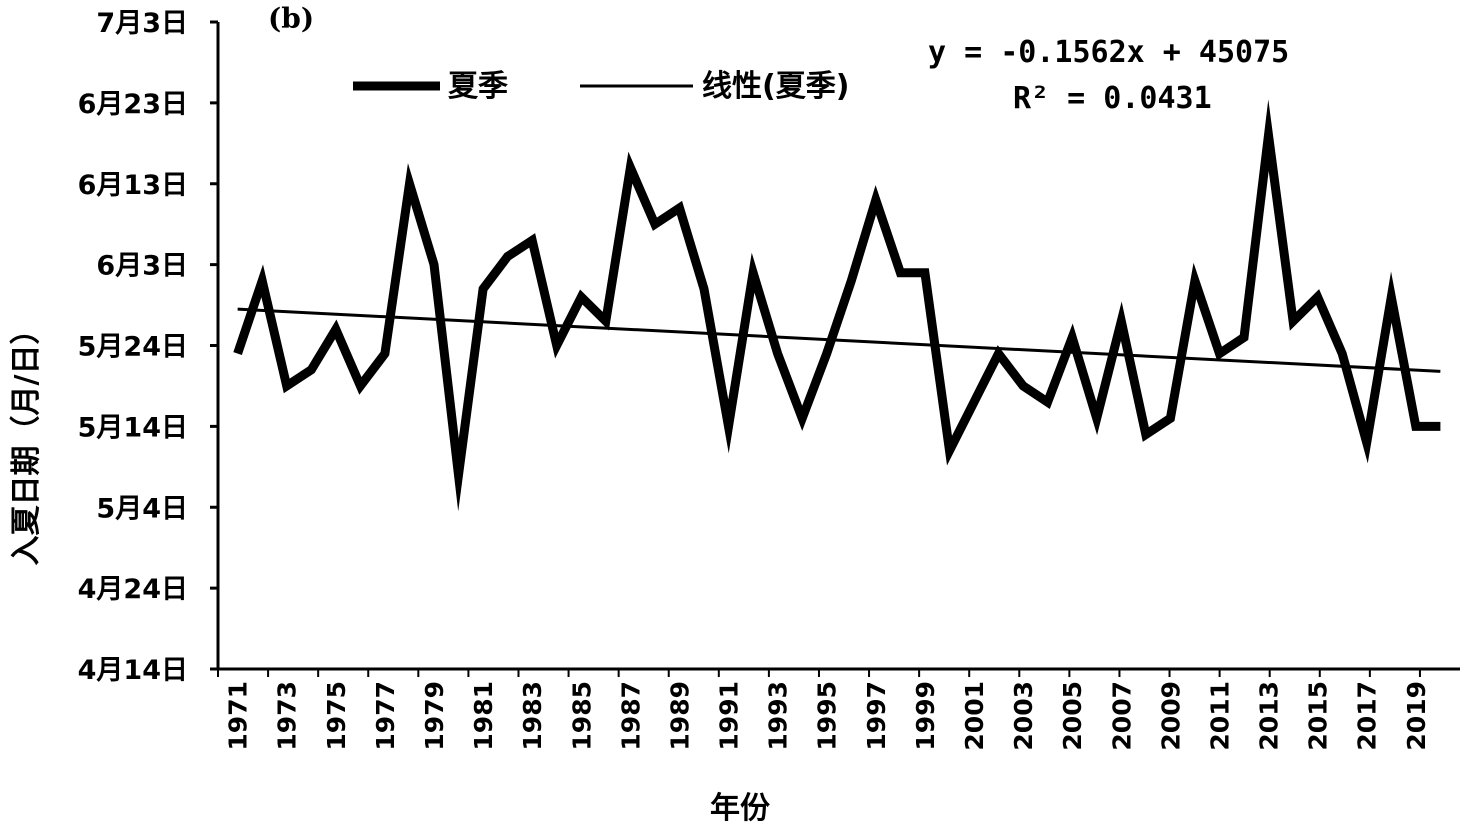 Image resolution: width=1468 pixels, height=834 pixels. Describe the element at coordinates (483, 716) in the screenshot. I see `x-tick-label: 1981` at that location.